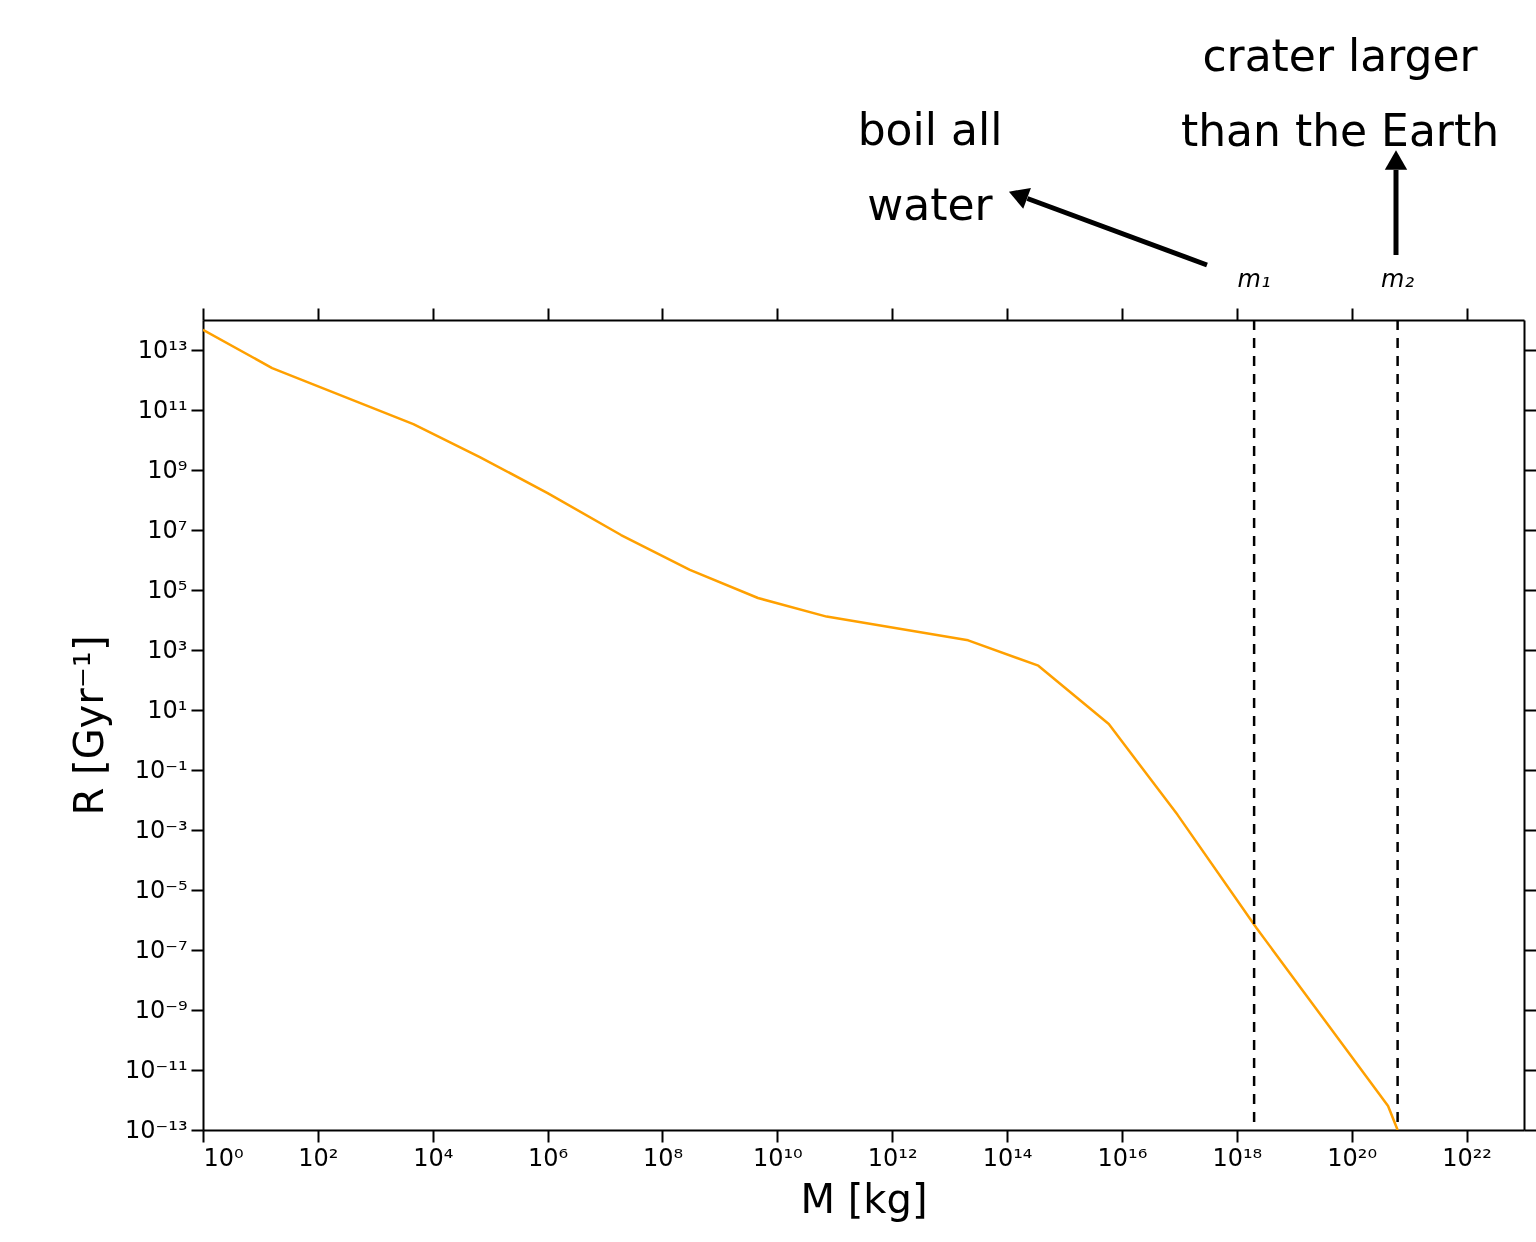 The width and height of the screenshot is (1536, 1242). I want to click on text: boil all water, so click(930, 167).